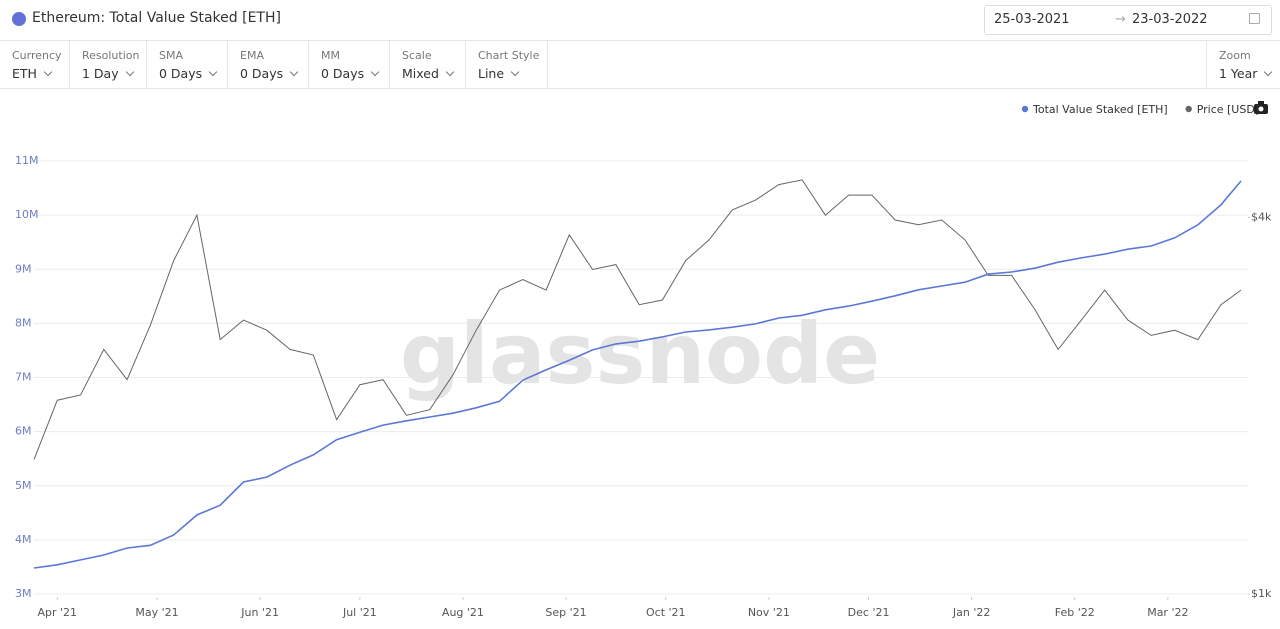 The image size is (1280, 629). Describe the element at coordinates (108, 64) in the screenshot. I see `dropdown: Resolution 1 Day` at that location.